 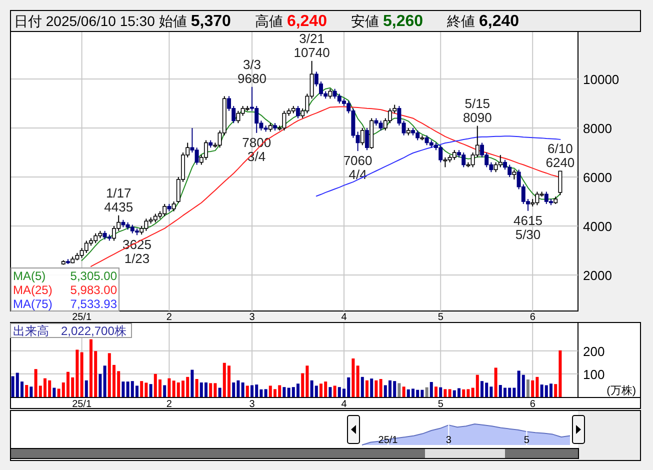 What do you see at coordinates (483, 21) in the screenshot?
I see `text: 終値 6,240` at bounding box center [483, 21].